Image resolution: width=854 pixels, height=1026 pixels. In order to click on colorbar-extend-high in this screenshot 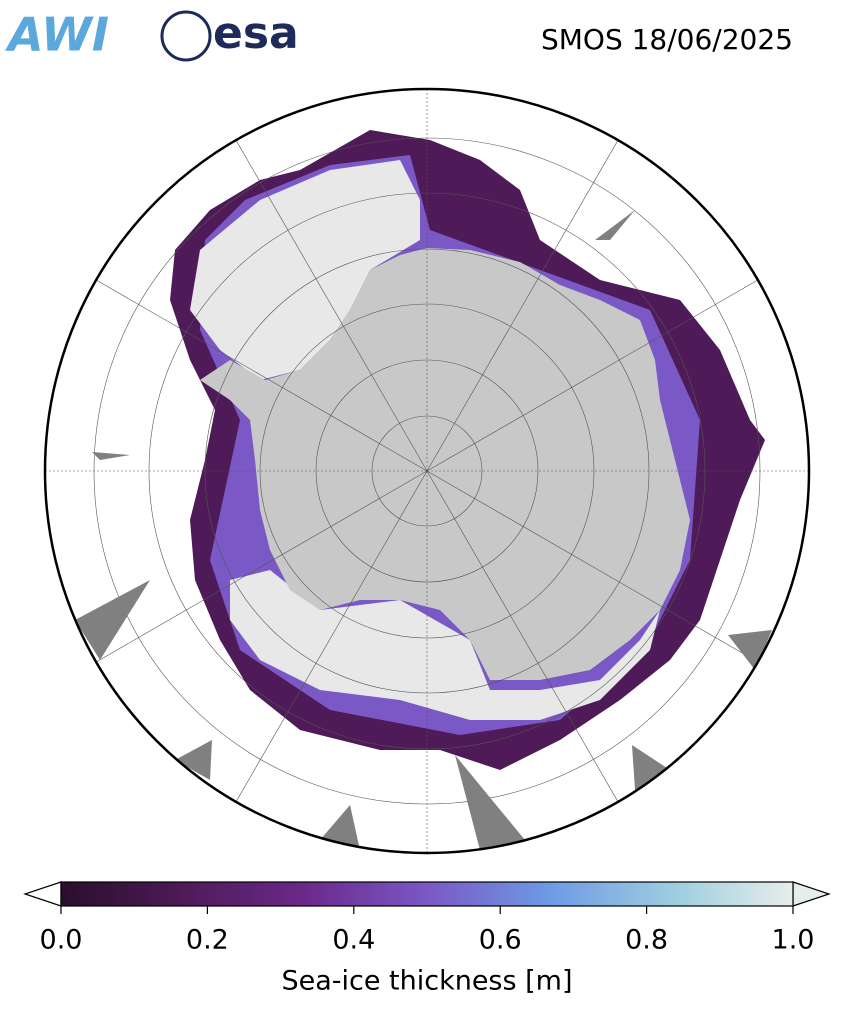, I will do `click(811, 894)`.